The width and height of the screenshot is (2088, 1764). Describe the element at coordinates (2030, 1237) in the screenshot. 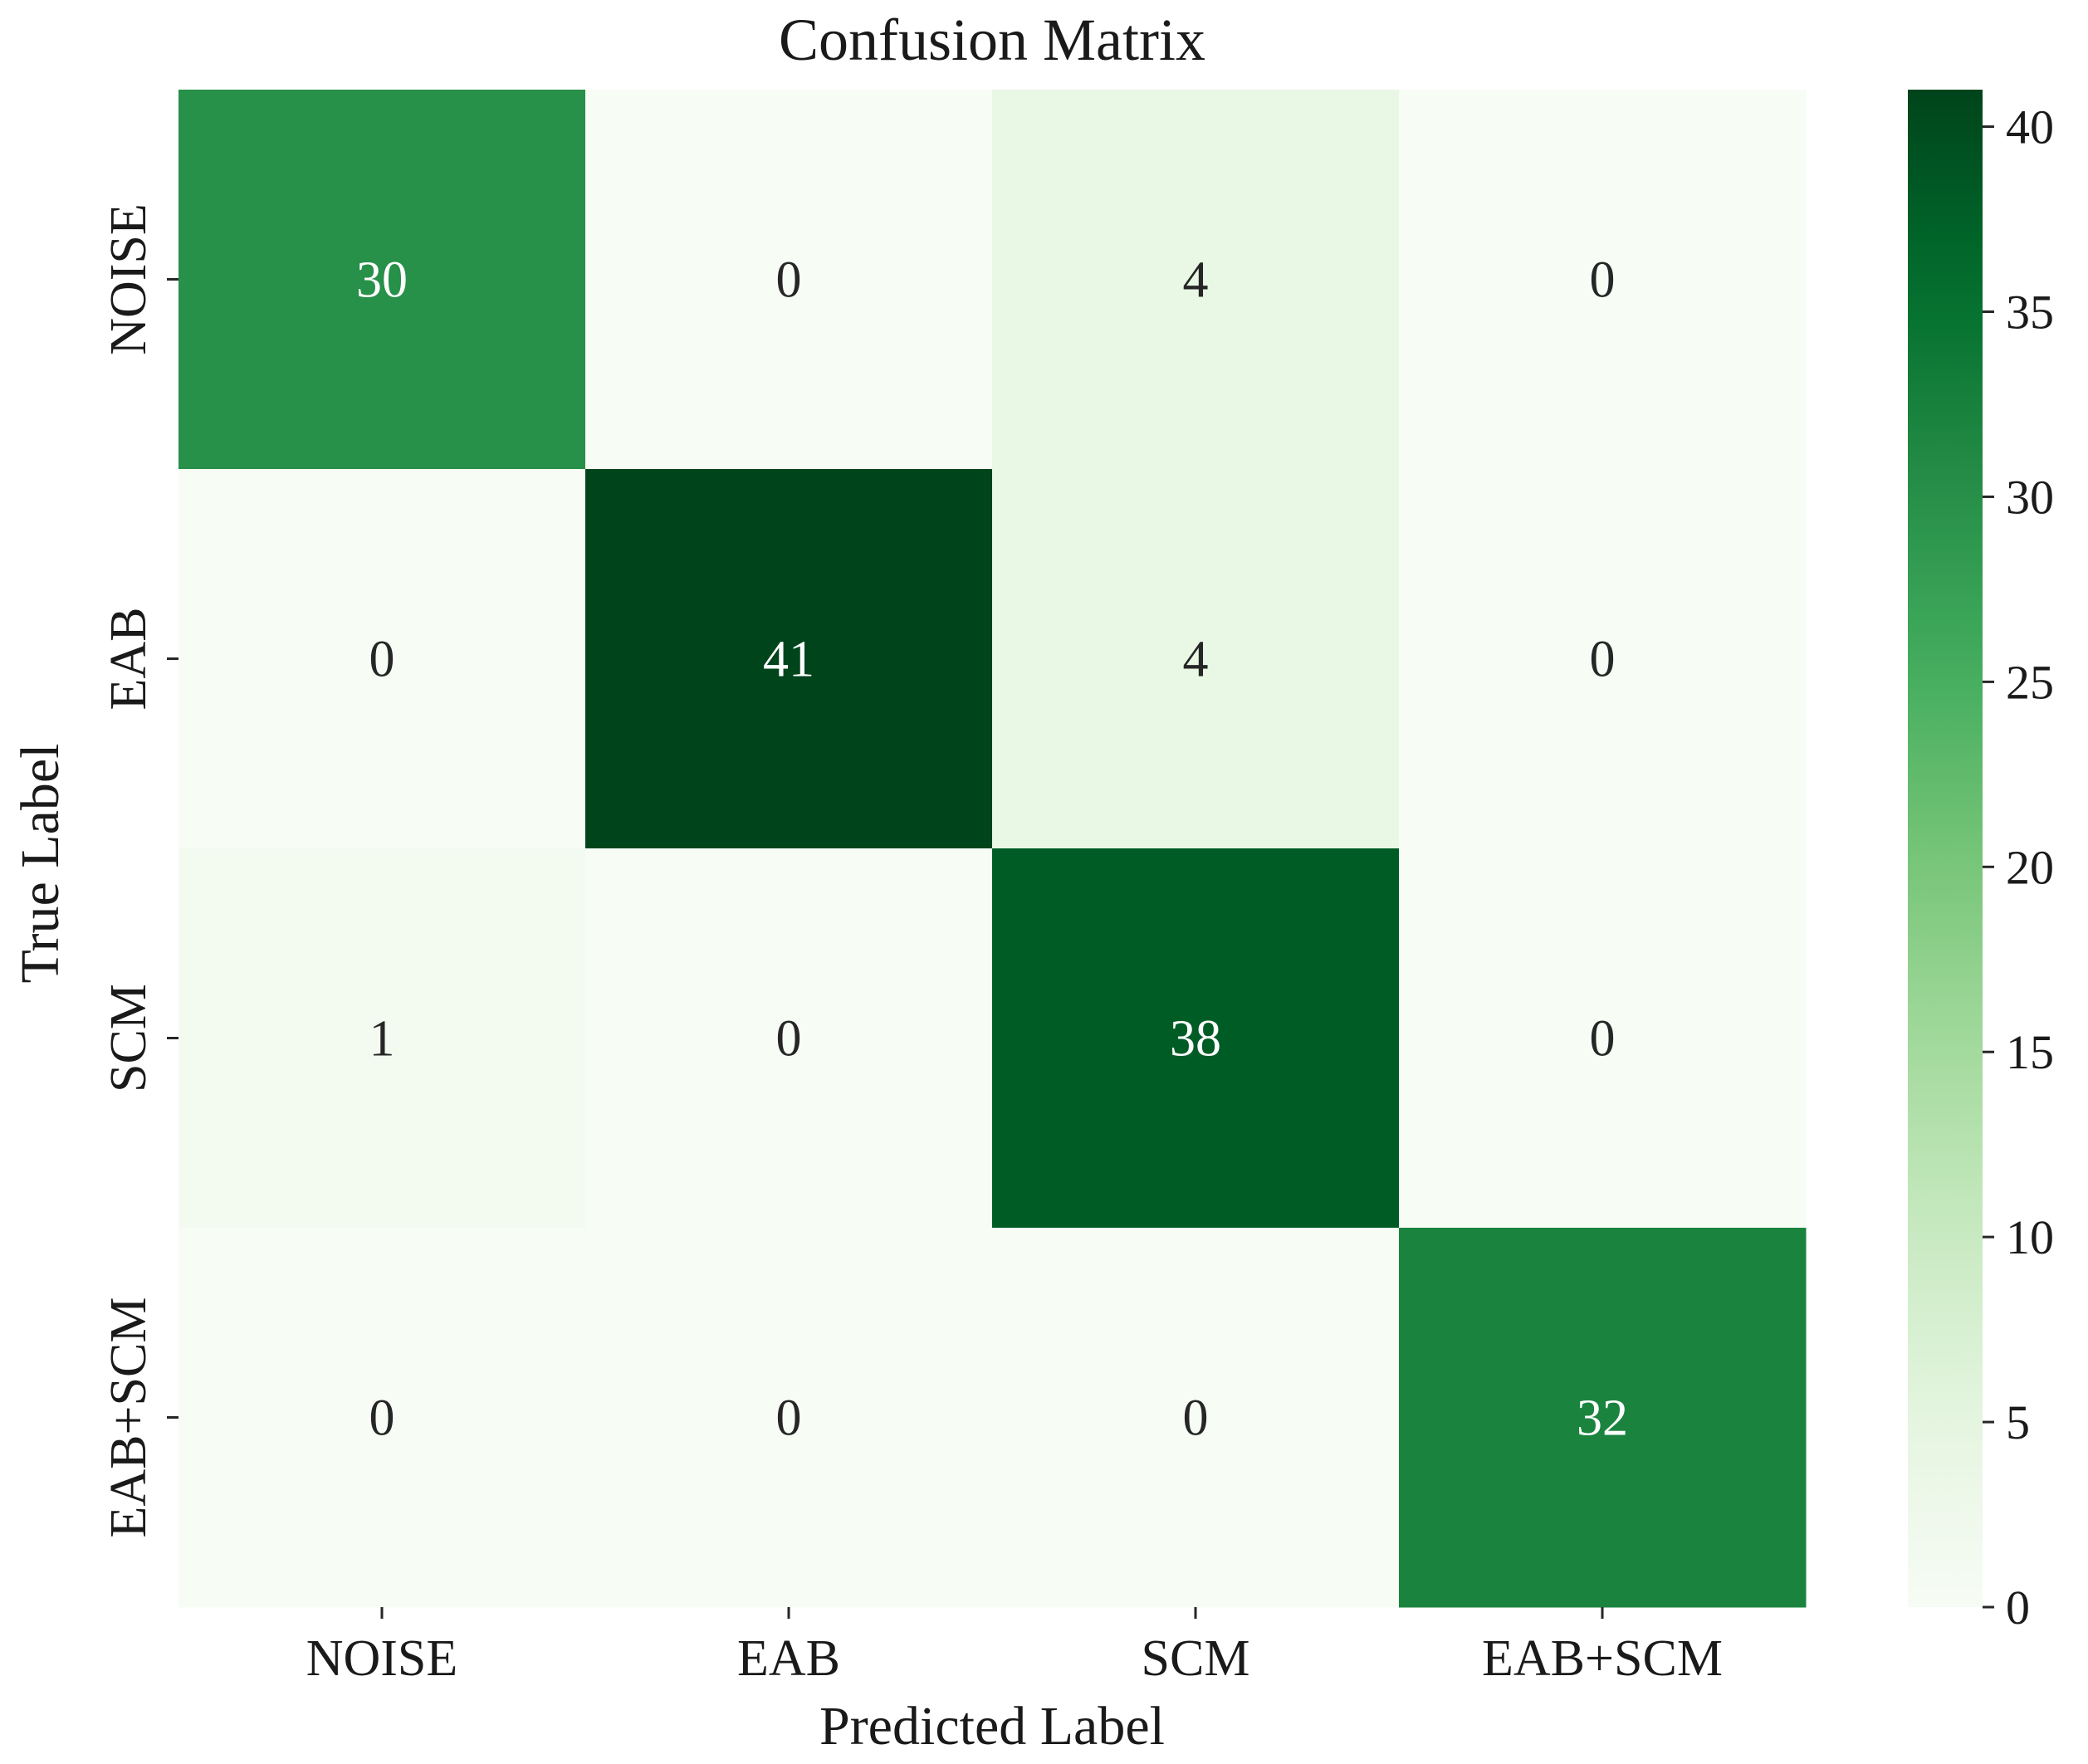

I see `colorbar-tick-label: 10` at that location.